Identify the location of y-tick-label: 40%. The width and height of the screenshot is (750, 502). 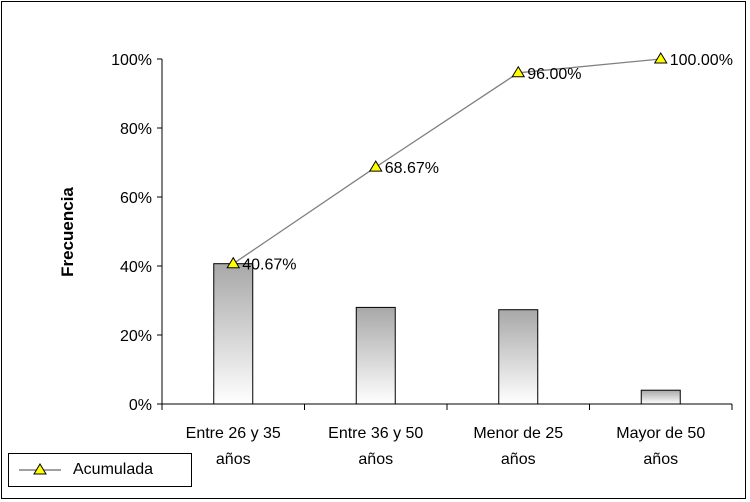
(136, 267).